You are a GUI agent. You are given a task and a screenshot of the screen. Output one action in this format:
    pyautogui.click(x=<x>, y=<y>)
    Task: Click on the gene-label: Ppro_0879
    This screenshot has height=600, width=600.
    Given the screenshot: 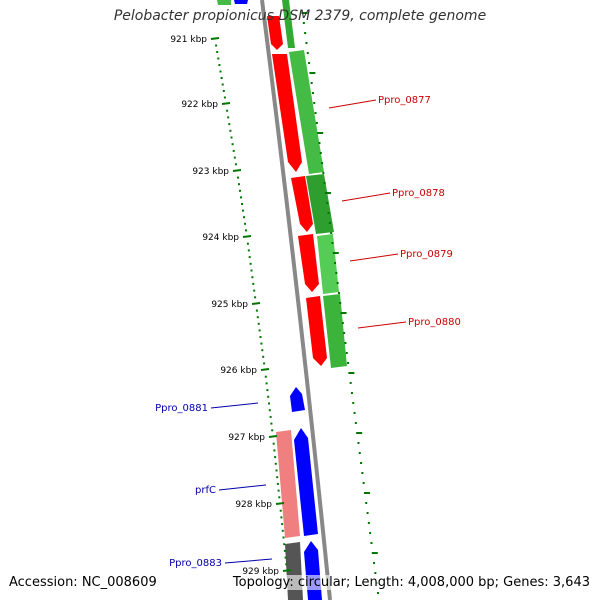 What is the action you would take?
    pyautogui.click(x=426, y=254)
    